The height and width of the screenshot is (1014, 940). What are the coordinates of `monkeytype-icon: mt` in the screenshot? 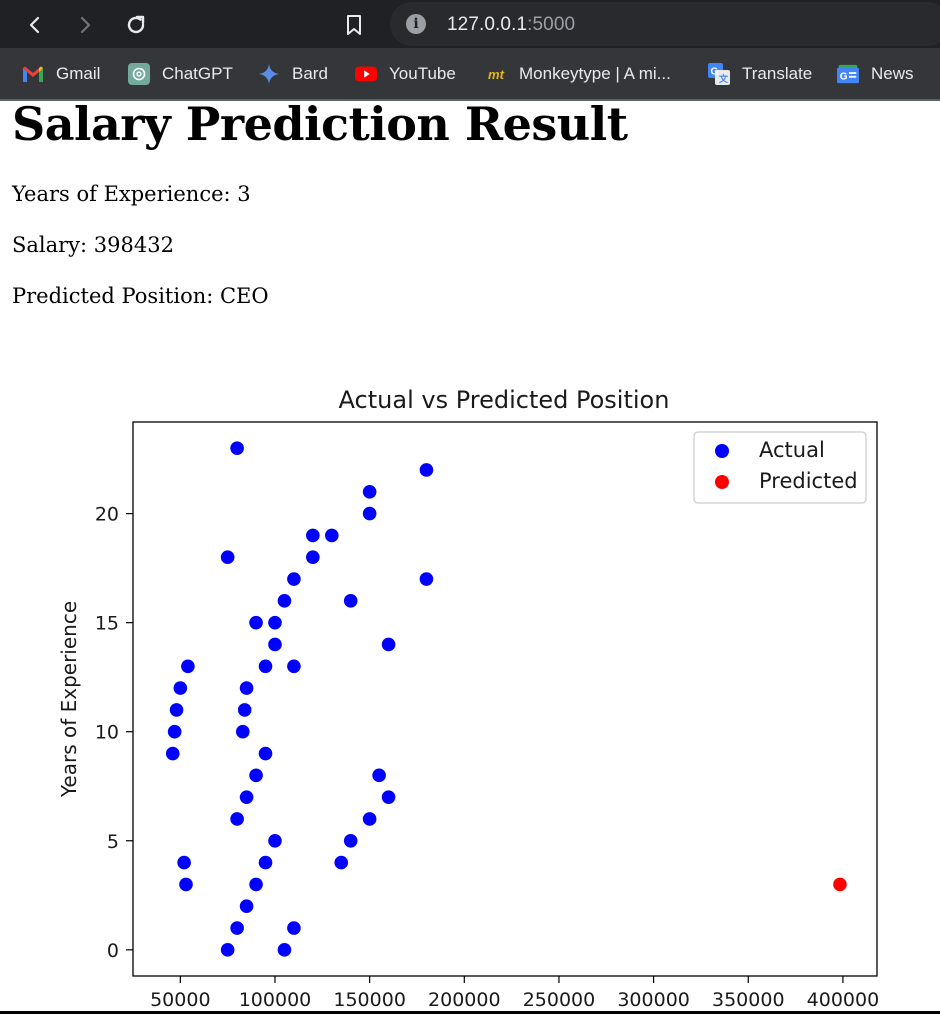 It's located at (496, 74).